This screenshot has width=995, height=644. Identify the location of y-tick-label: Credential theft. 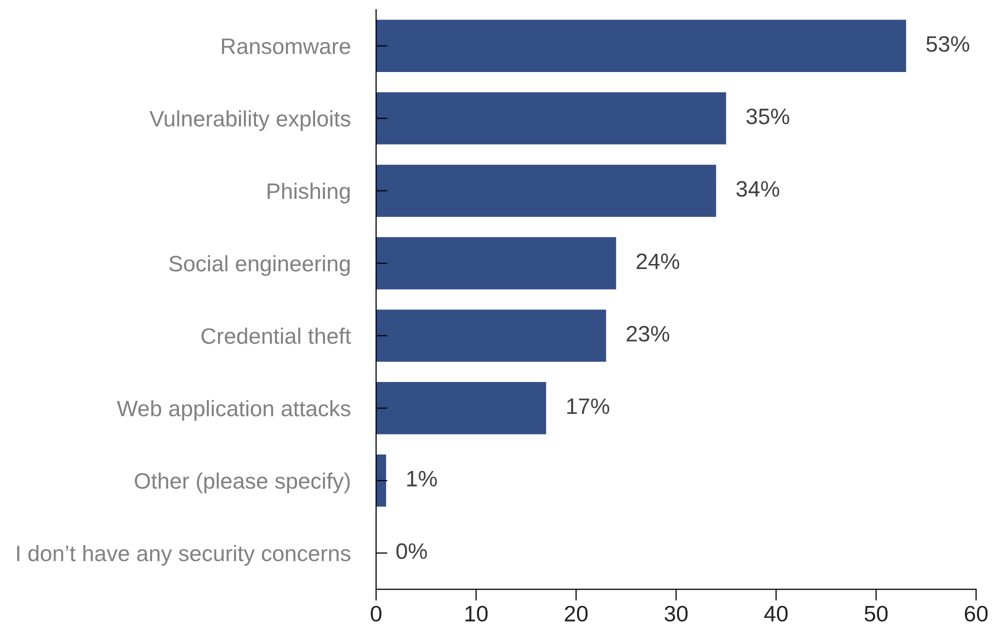
(276, 336).